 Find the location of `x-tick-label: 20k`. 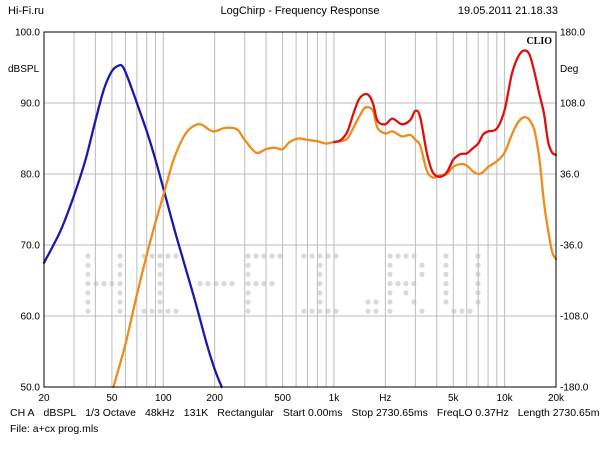

x-tick-label: 20k is located at coordinates (556, 398).